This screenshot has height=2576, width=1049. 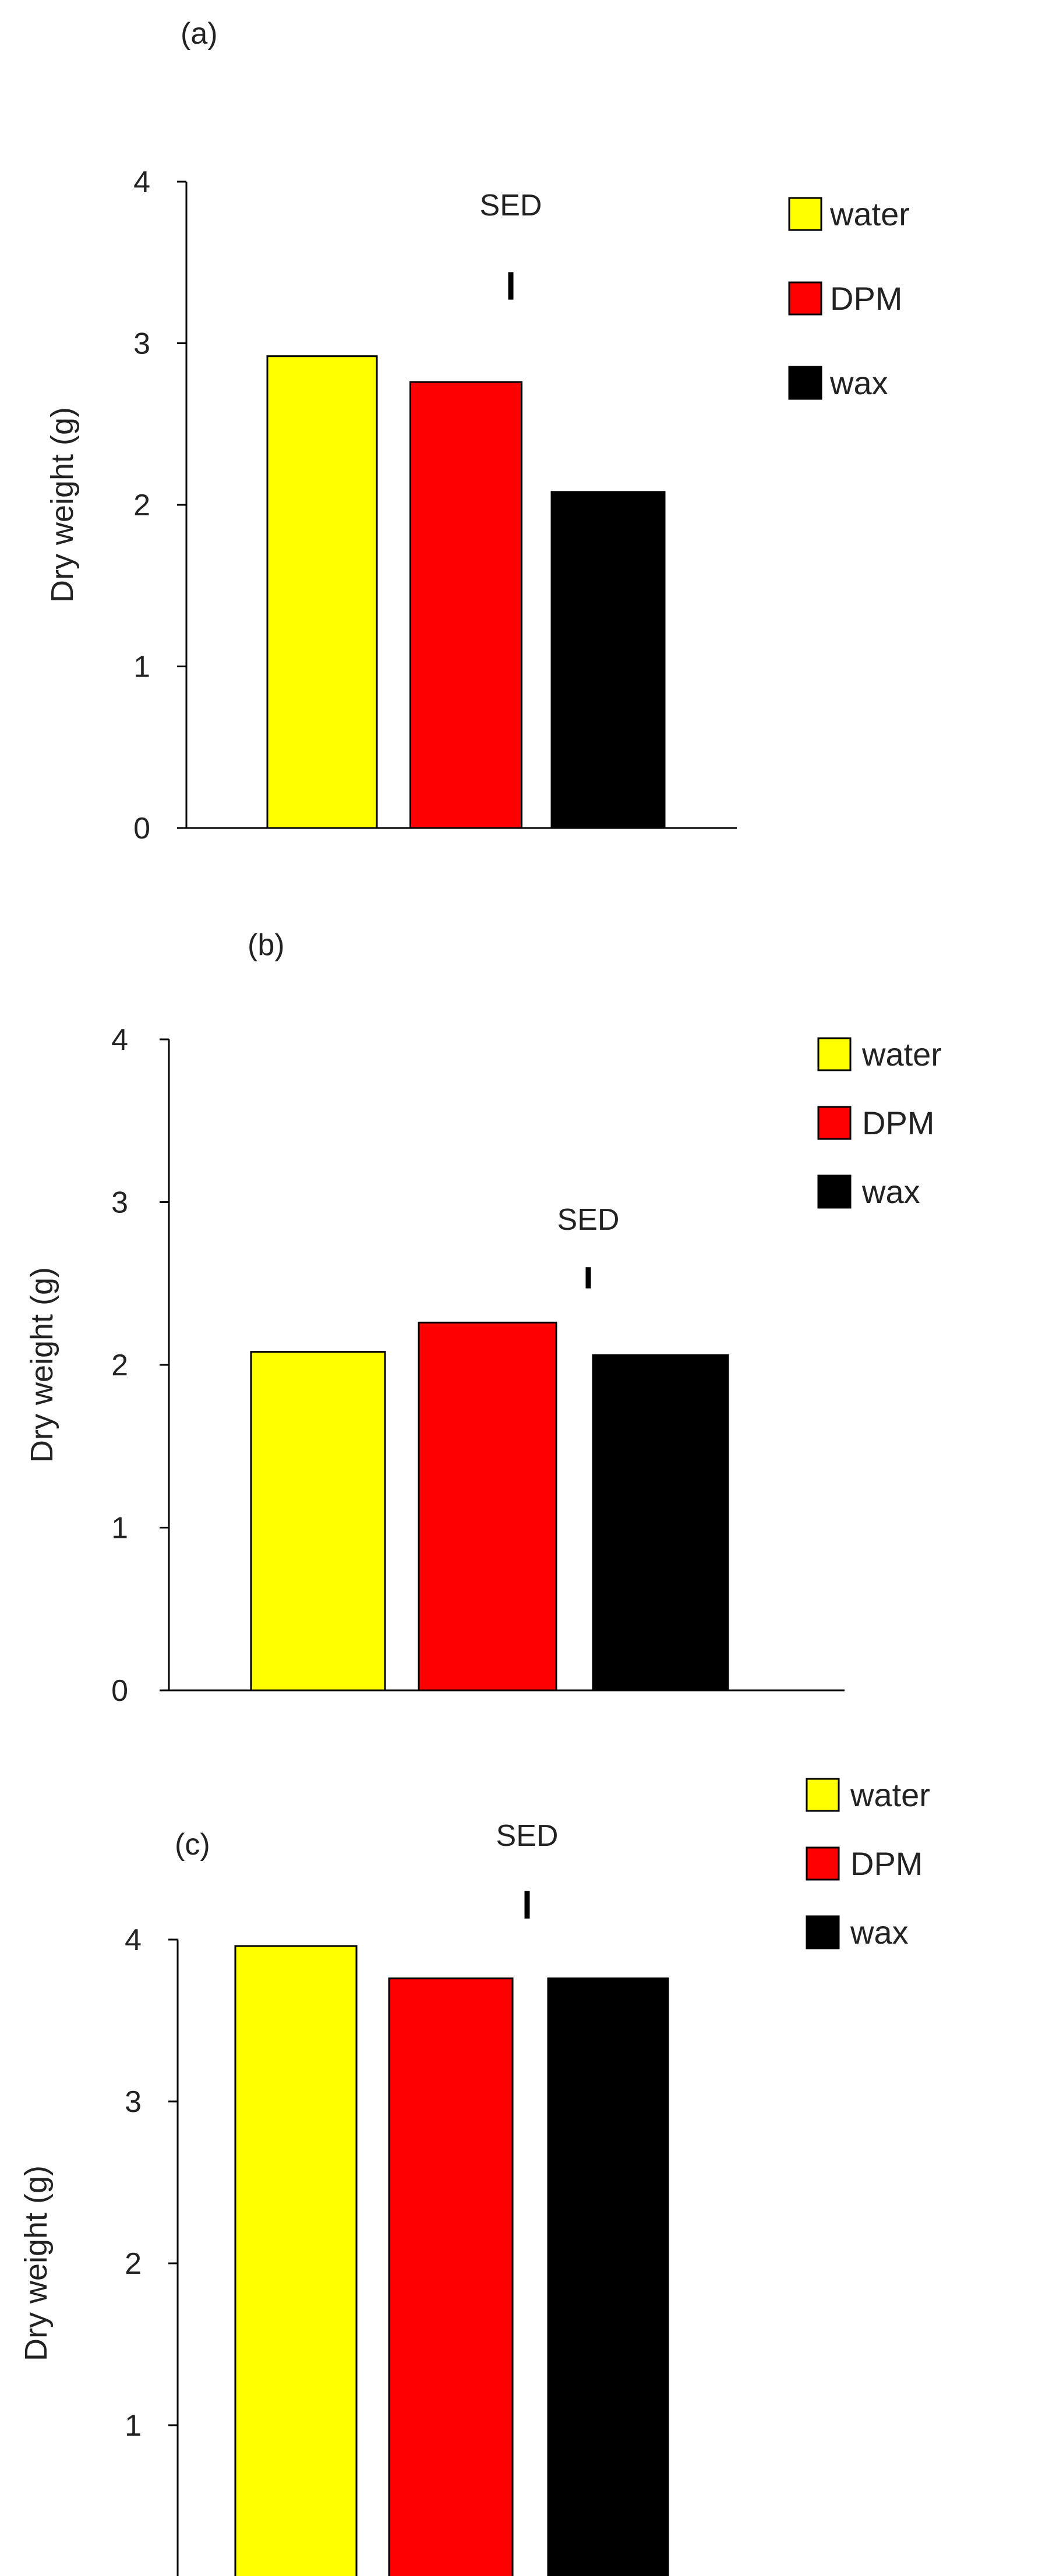 I want to click on panel-label: (c), so click(x=193, y=1845).